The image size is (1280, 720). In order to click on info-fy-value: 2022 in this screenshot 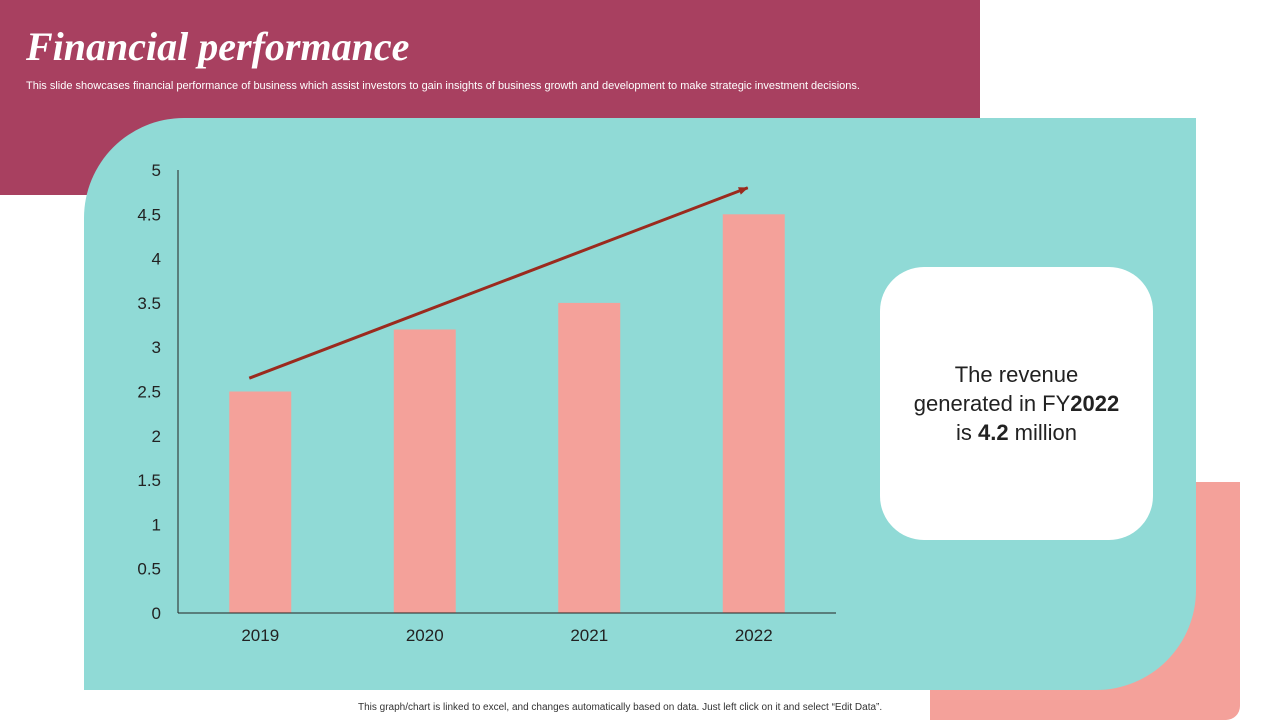, I will do `click(1095, 403)`.